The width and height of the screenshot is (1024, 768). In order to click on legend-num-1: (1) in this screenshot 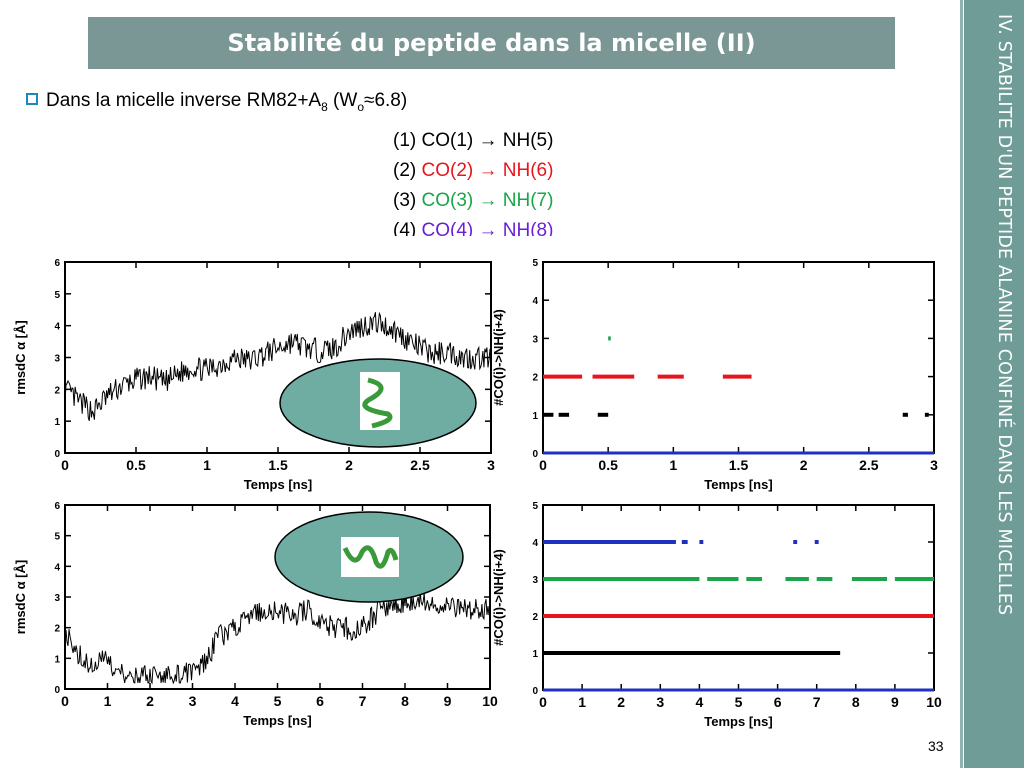, I will do `click(407, 140)`.